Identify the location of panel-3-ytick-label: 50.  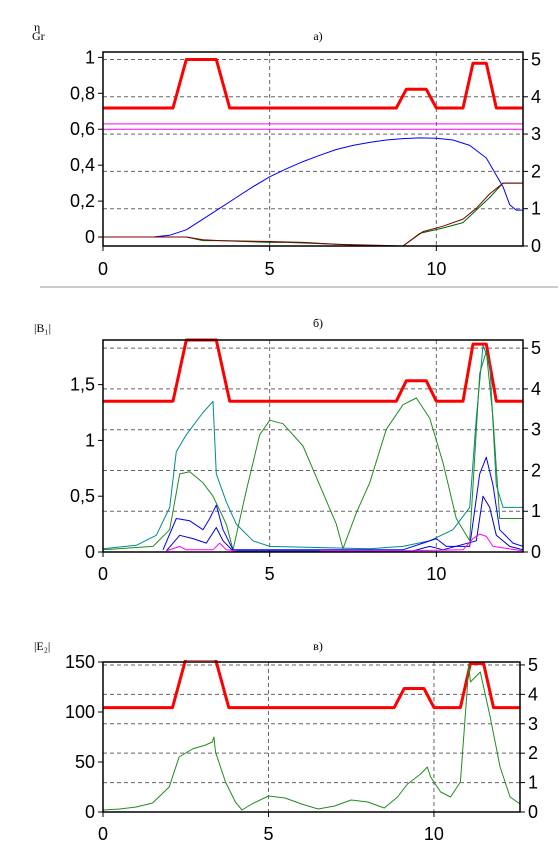
(85, 762).